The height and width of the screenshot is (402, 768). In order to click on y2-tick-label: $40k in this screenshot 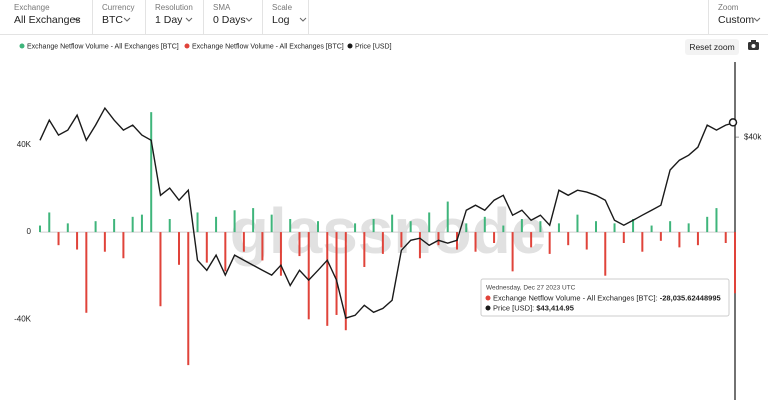, I will do `click(753, 136)`.